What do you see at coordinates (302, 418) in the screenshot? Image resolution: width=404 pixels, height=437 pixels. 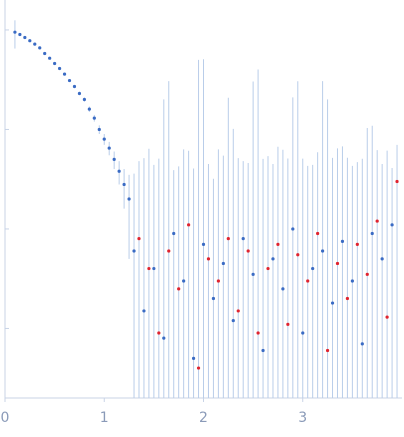 I see `x-tick-label: 3` at bounding box center [302, 418].